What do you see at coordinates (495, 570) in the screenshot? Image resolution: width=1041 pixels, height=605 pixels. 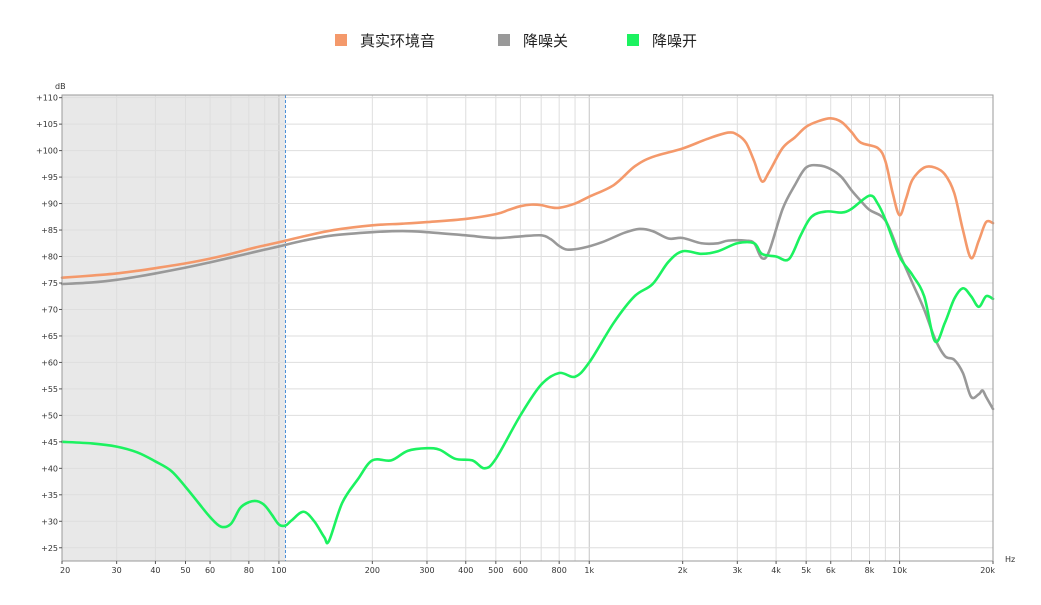 I see `x-tick-label: 500` at bounding box center [495, 570].